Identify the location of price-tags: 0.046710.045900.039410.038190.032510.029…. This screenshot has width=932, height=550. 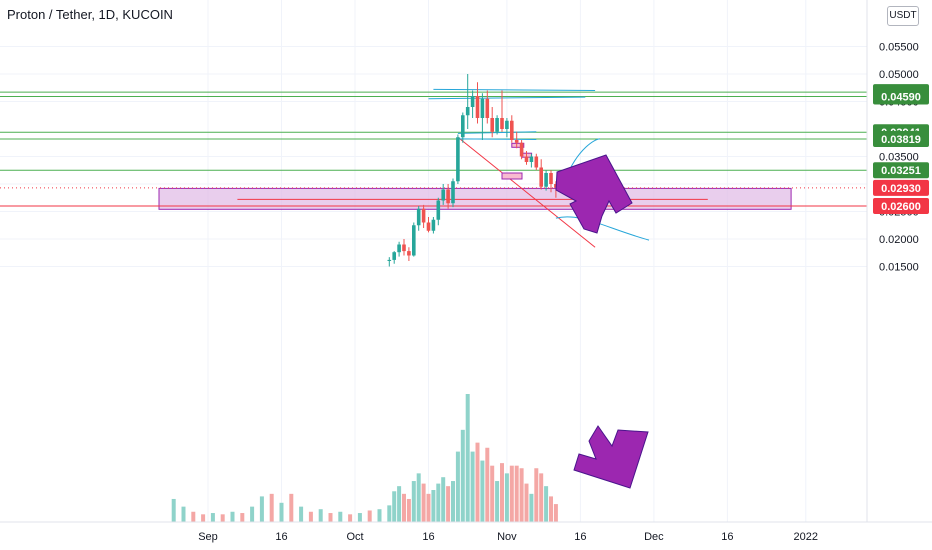
(901, 149).